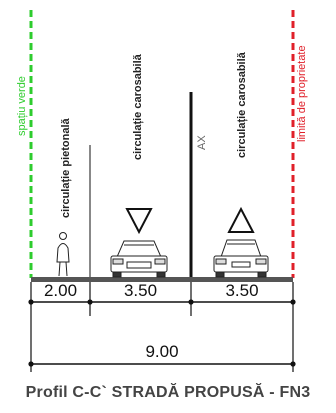 The image size is (336, 413). What do you see at coordinates (63, 254) in the screenshot?
I see `pedestrian-icon` at bounding box center [63, 254].